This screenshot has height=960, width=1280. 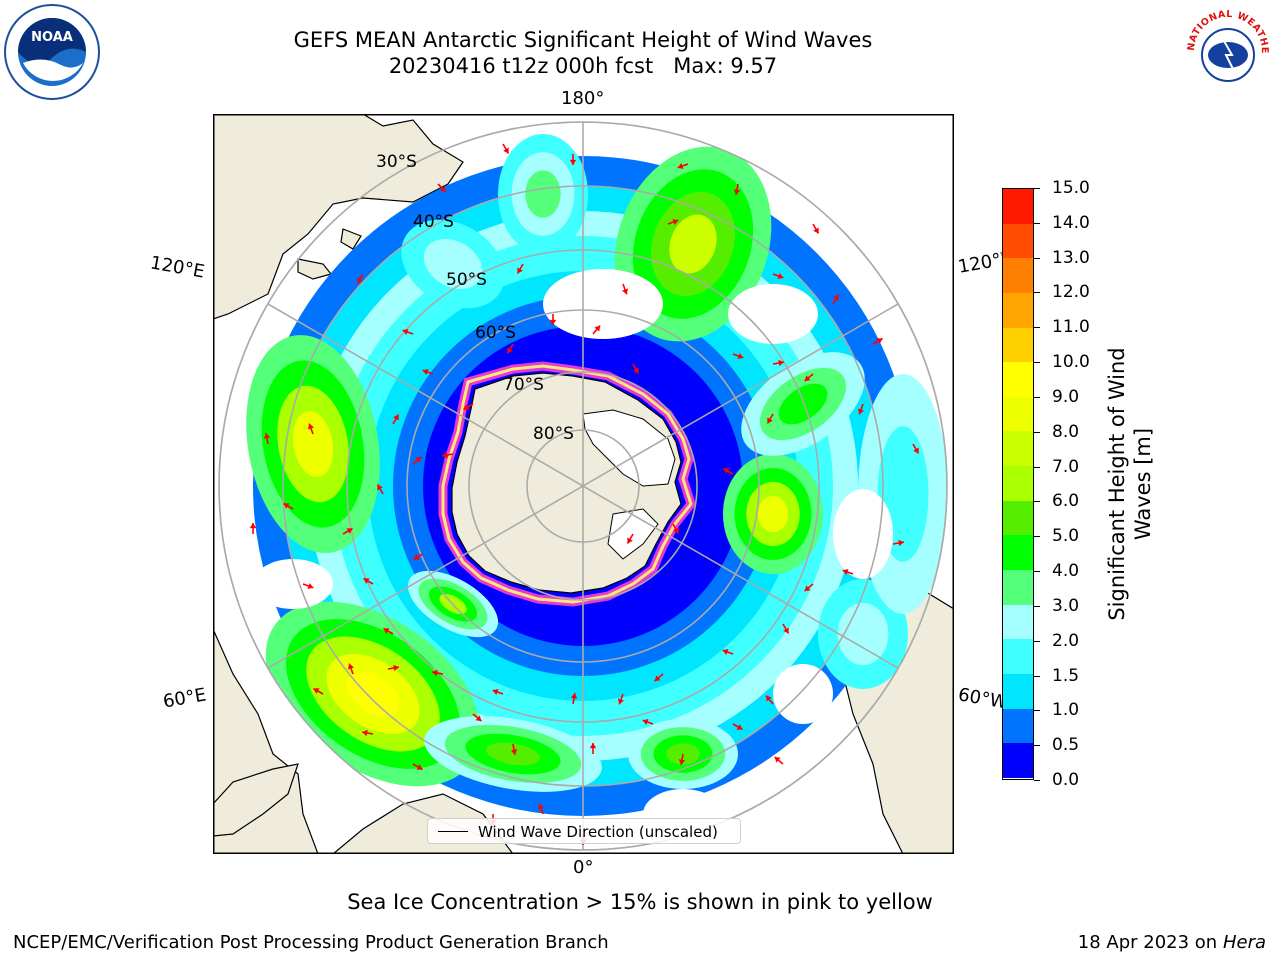 What do you see at coordinates (52, 37) in the screenshot?
I see `svg-text: NOAA` at bounding box center [52, 37].